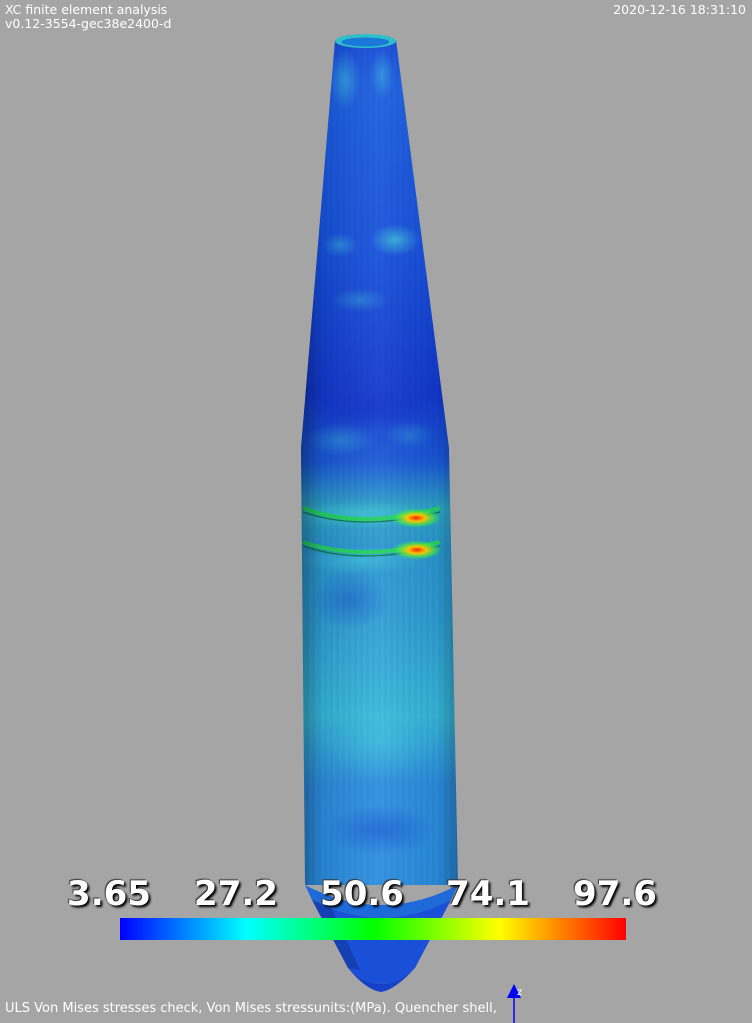 The image size is (752, 1023). What do you see at coordinates (514, 1003) in the screenshot?
I see `z-axis-icon: z` at bounding box center [514, 1003].